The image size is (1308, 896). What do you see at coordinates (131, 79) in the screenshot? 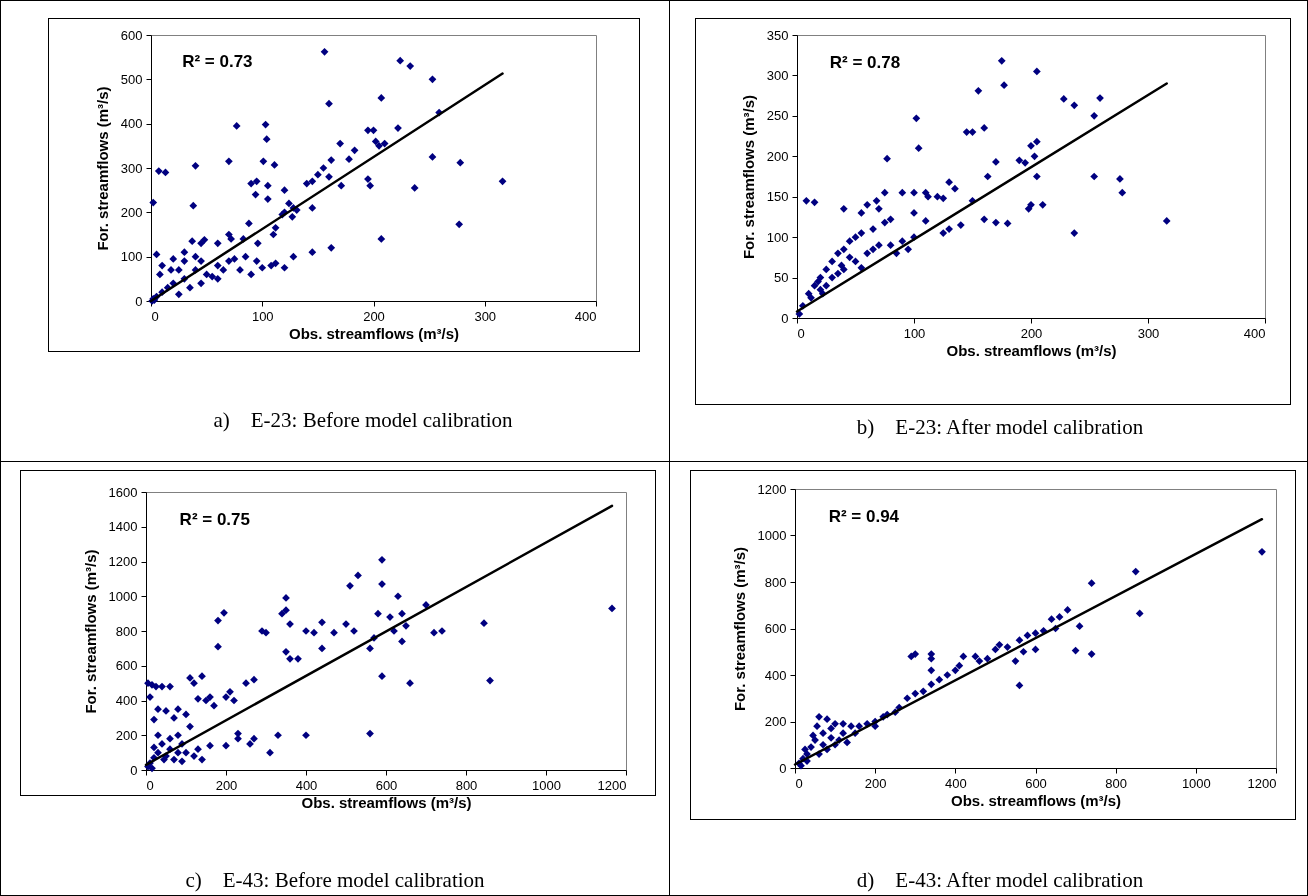
I see `y-tick-label: 500` at bounding box center [131, 79].